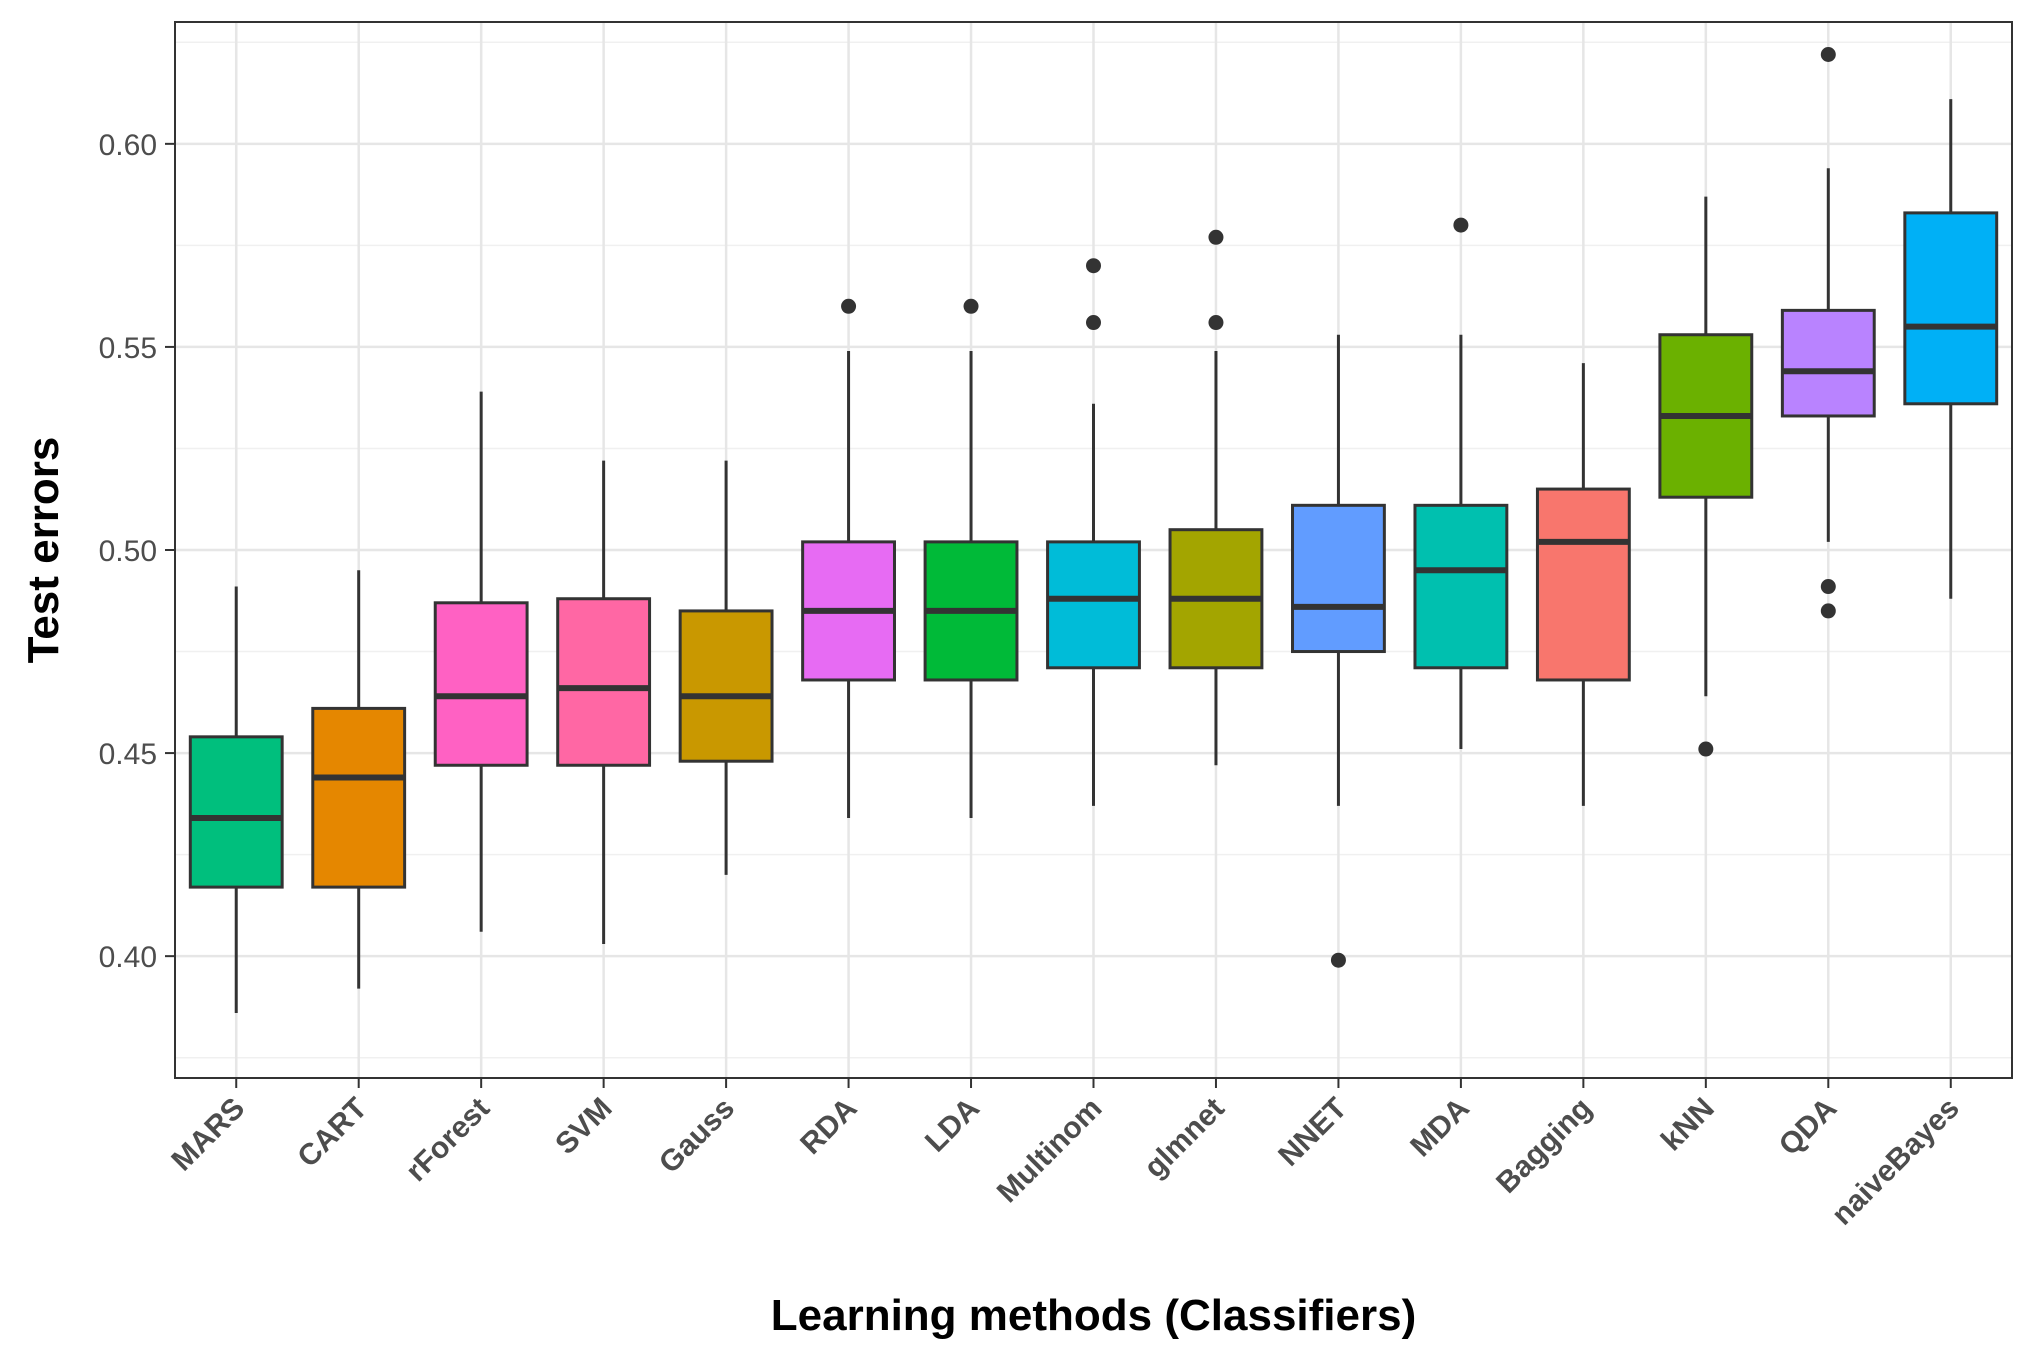 This screenshot has width=2022, height=1362. I want to click on box-LDA, so click(971, 558).